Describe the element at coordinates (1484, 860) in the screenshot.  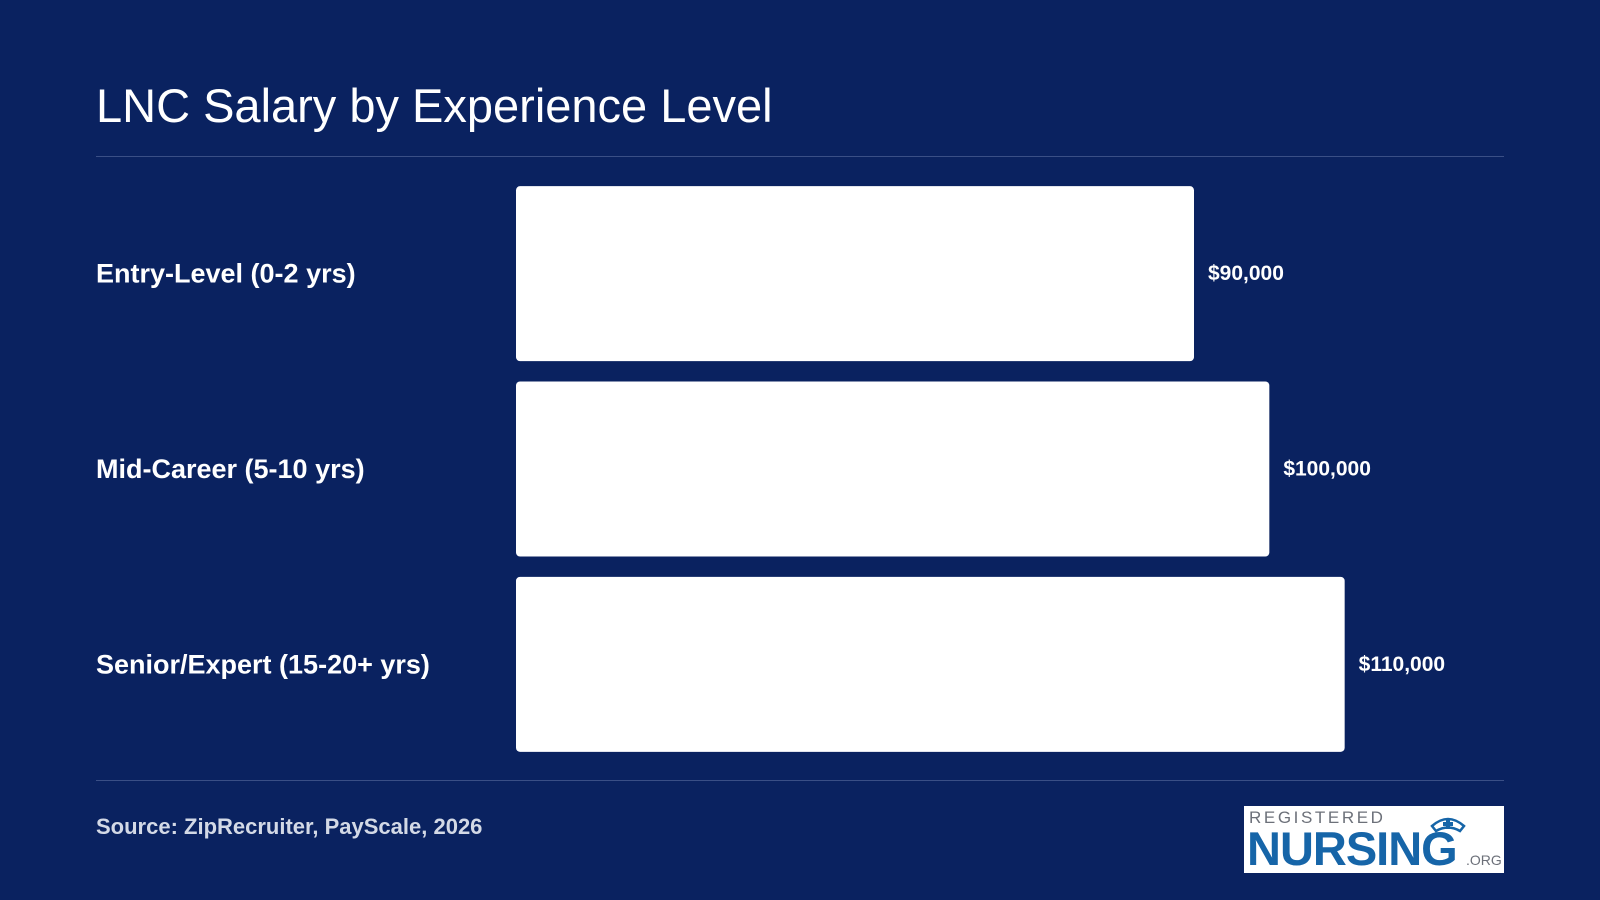
I see `logo-suffix-text: .ORG` at that location.